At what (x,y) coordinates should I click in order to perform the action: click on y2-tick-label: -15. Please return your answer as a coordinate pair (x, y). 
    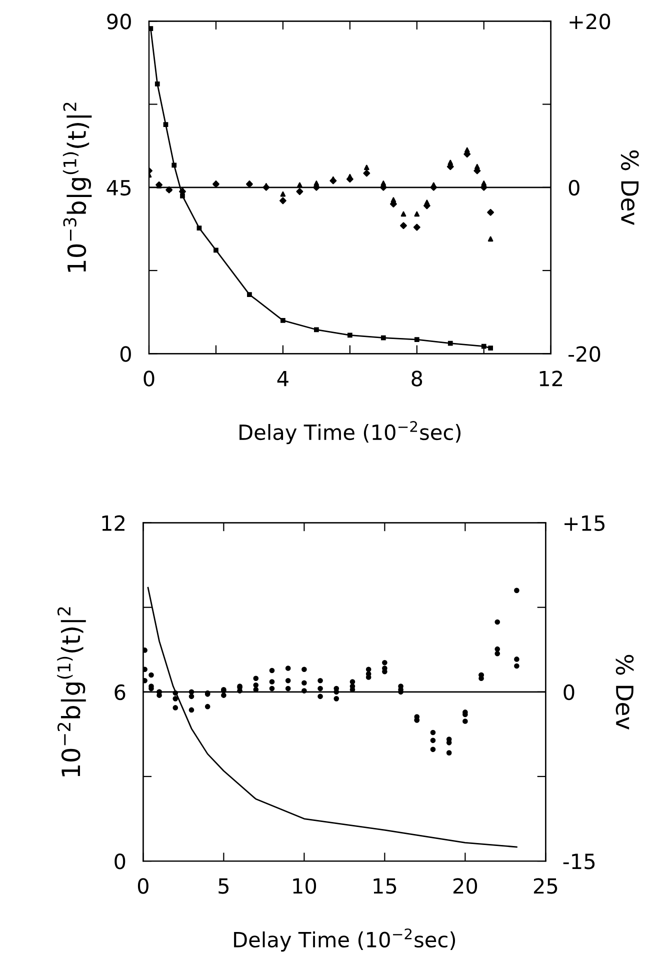
    Looking at the image, I should click on (579, 862).